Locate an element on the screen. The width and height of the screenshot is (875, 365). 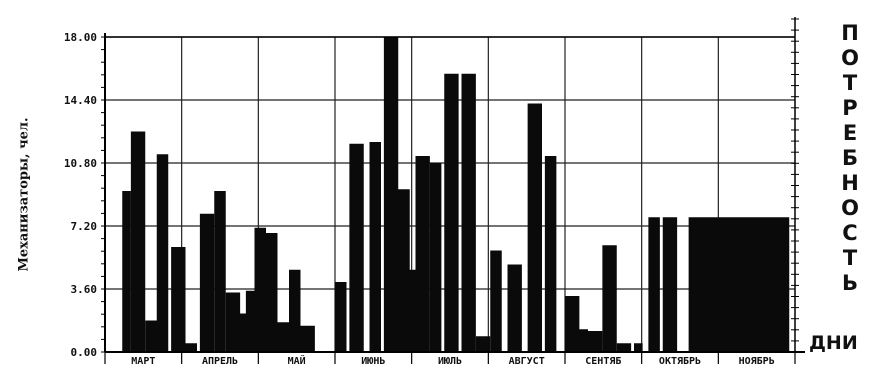
month-label: ИЮЛЬ is located at coordinates (450, 360).